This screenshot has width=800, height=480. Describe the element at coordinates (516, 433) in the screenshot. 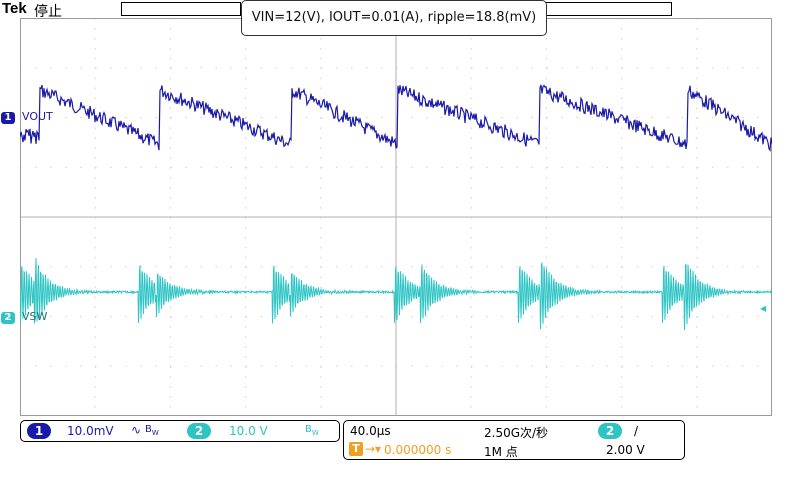

I see `sample-rate: 2.50G次/秒` at that location.